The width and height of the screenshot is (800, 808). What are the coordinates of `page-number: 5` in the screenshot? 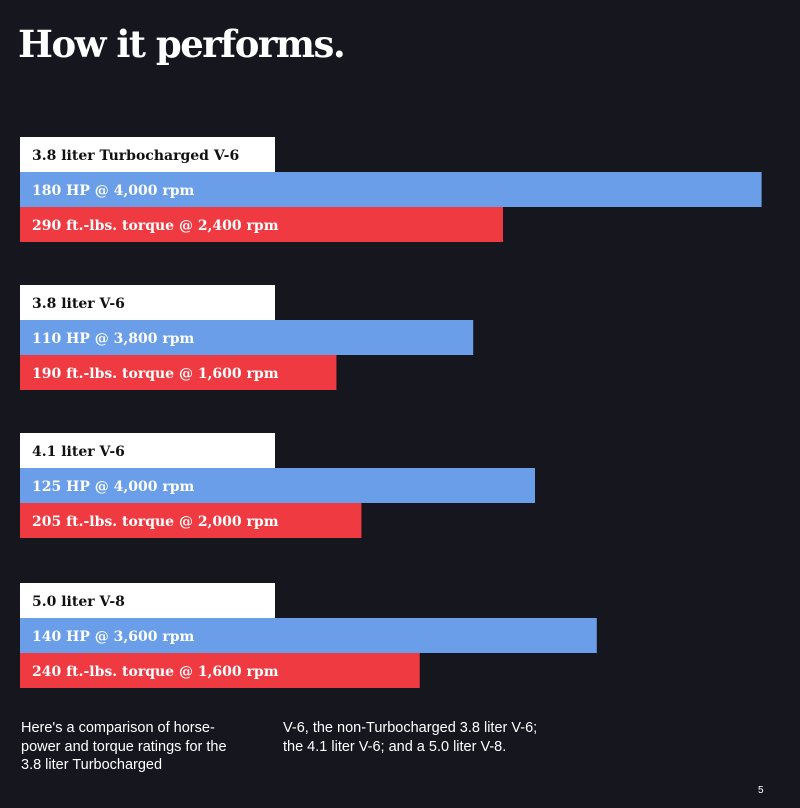 It's located at (761, 790).